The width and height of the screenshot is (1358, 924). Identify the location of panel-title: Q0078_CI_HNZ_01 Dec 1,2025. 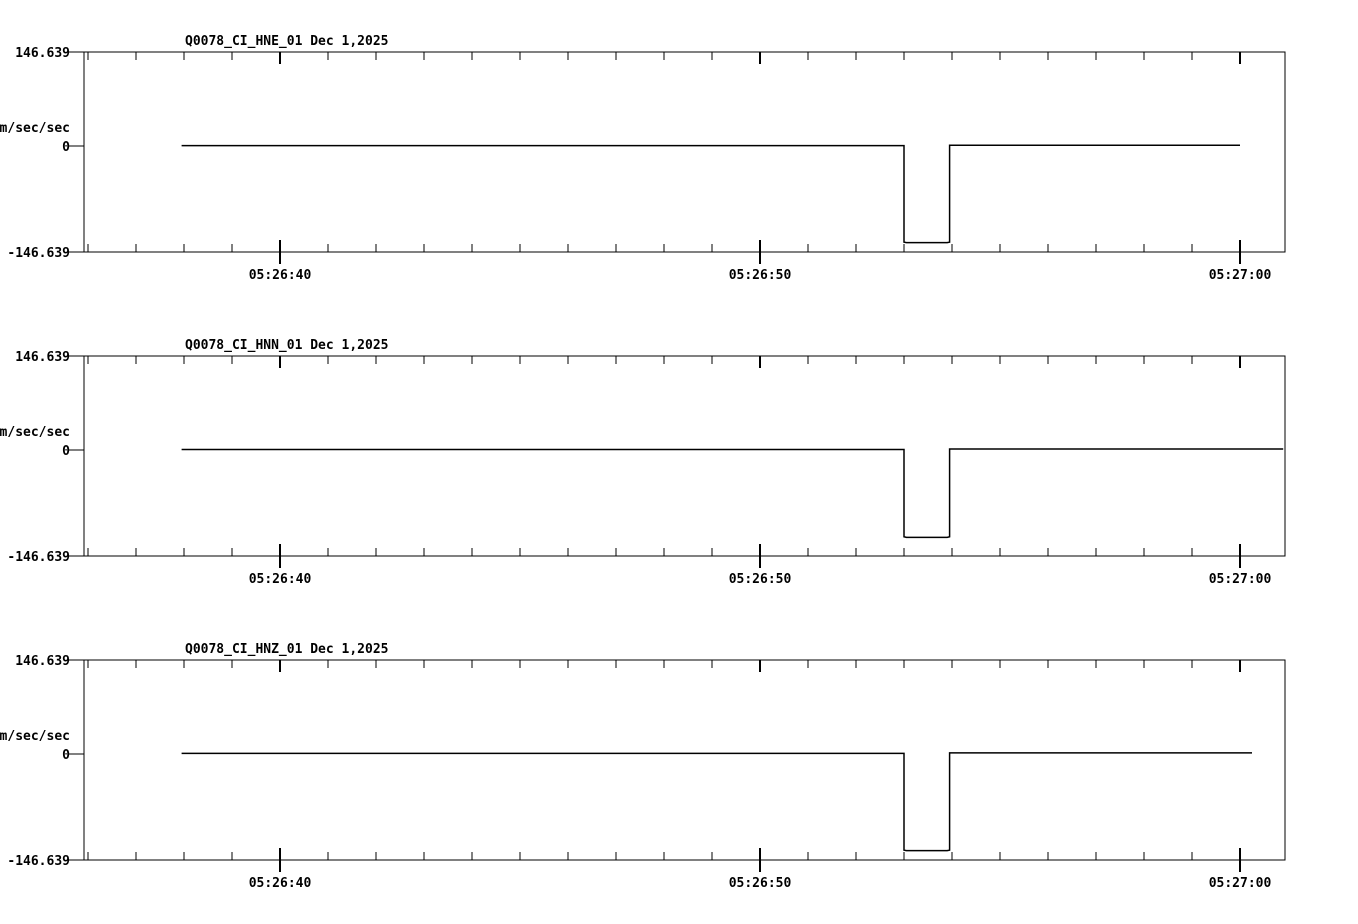
(287, 649).